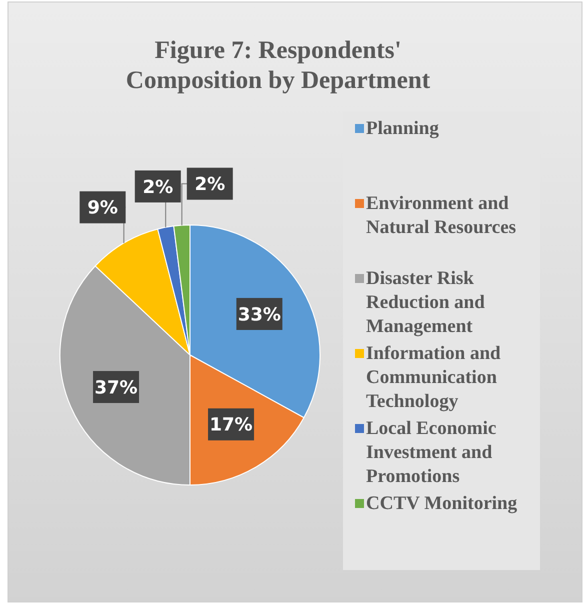 The height and width of the screenshot is (604, 584). I want to click on legend-label: Environment and Natural Resources, so click(441, 215).